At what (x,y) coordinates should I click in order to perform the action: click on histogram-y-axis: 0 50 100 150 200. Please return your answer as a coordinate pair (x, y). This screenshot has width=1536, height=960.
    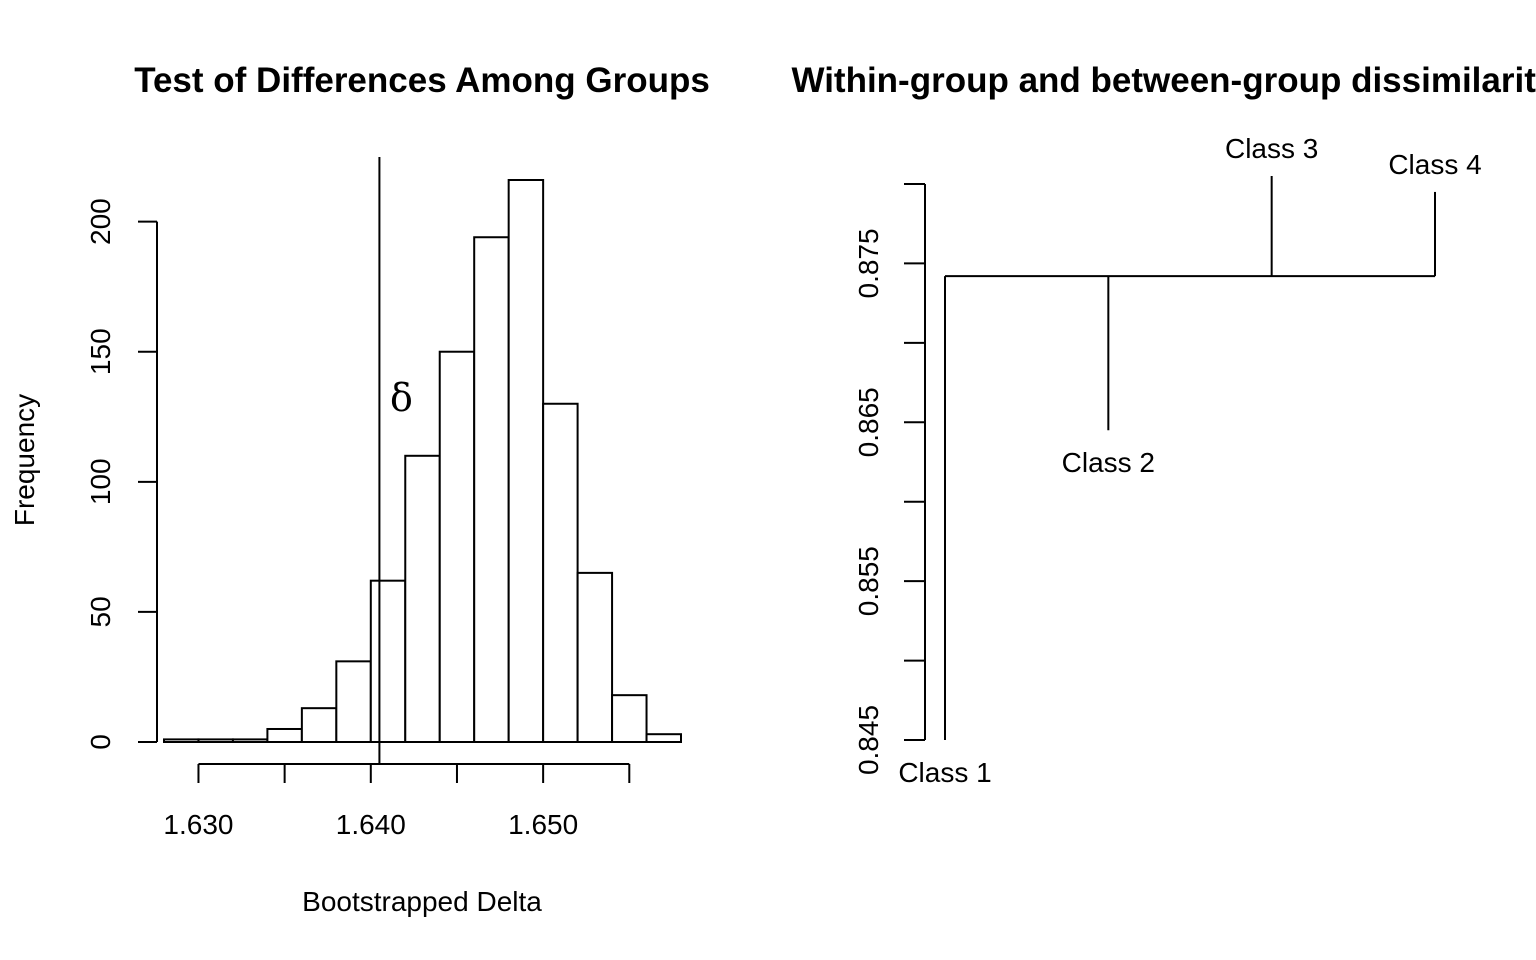
    Looking at the image, I should click on (121, 474).